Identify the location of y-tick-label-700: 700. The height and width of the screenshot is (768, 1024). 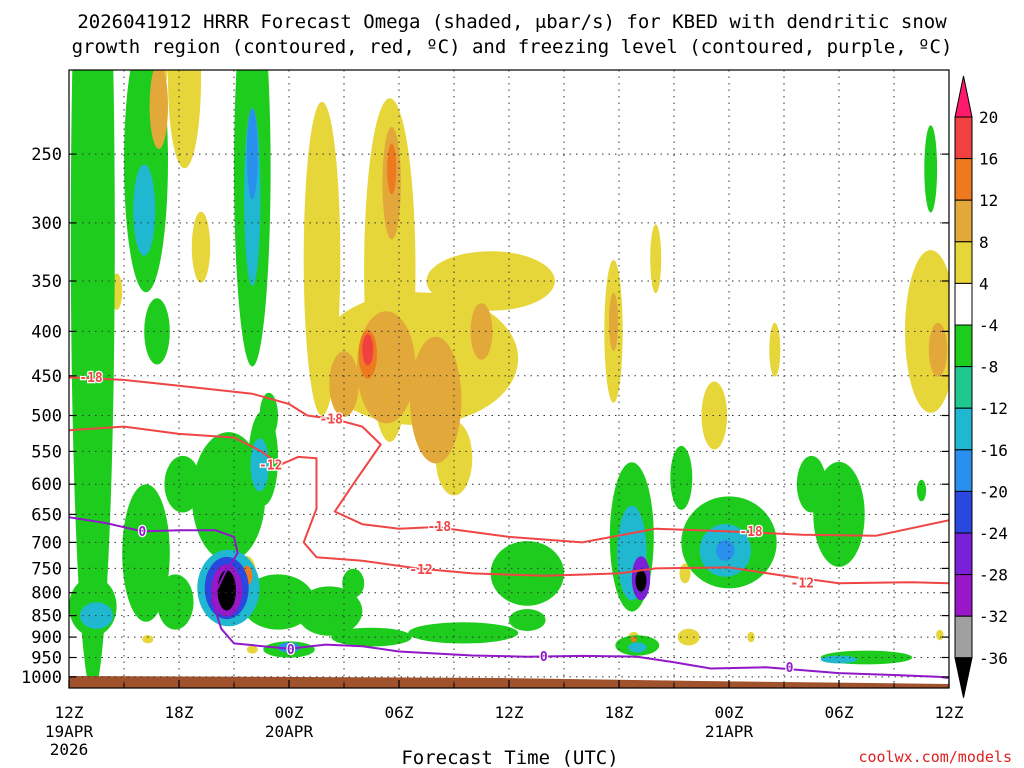
(46, 543).